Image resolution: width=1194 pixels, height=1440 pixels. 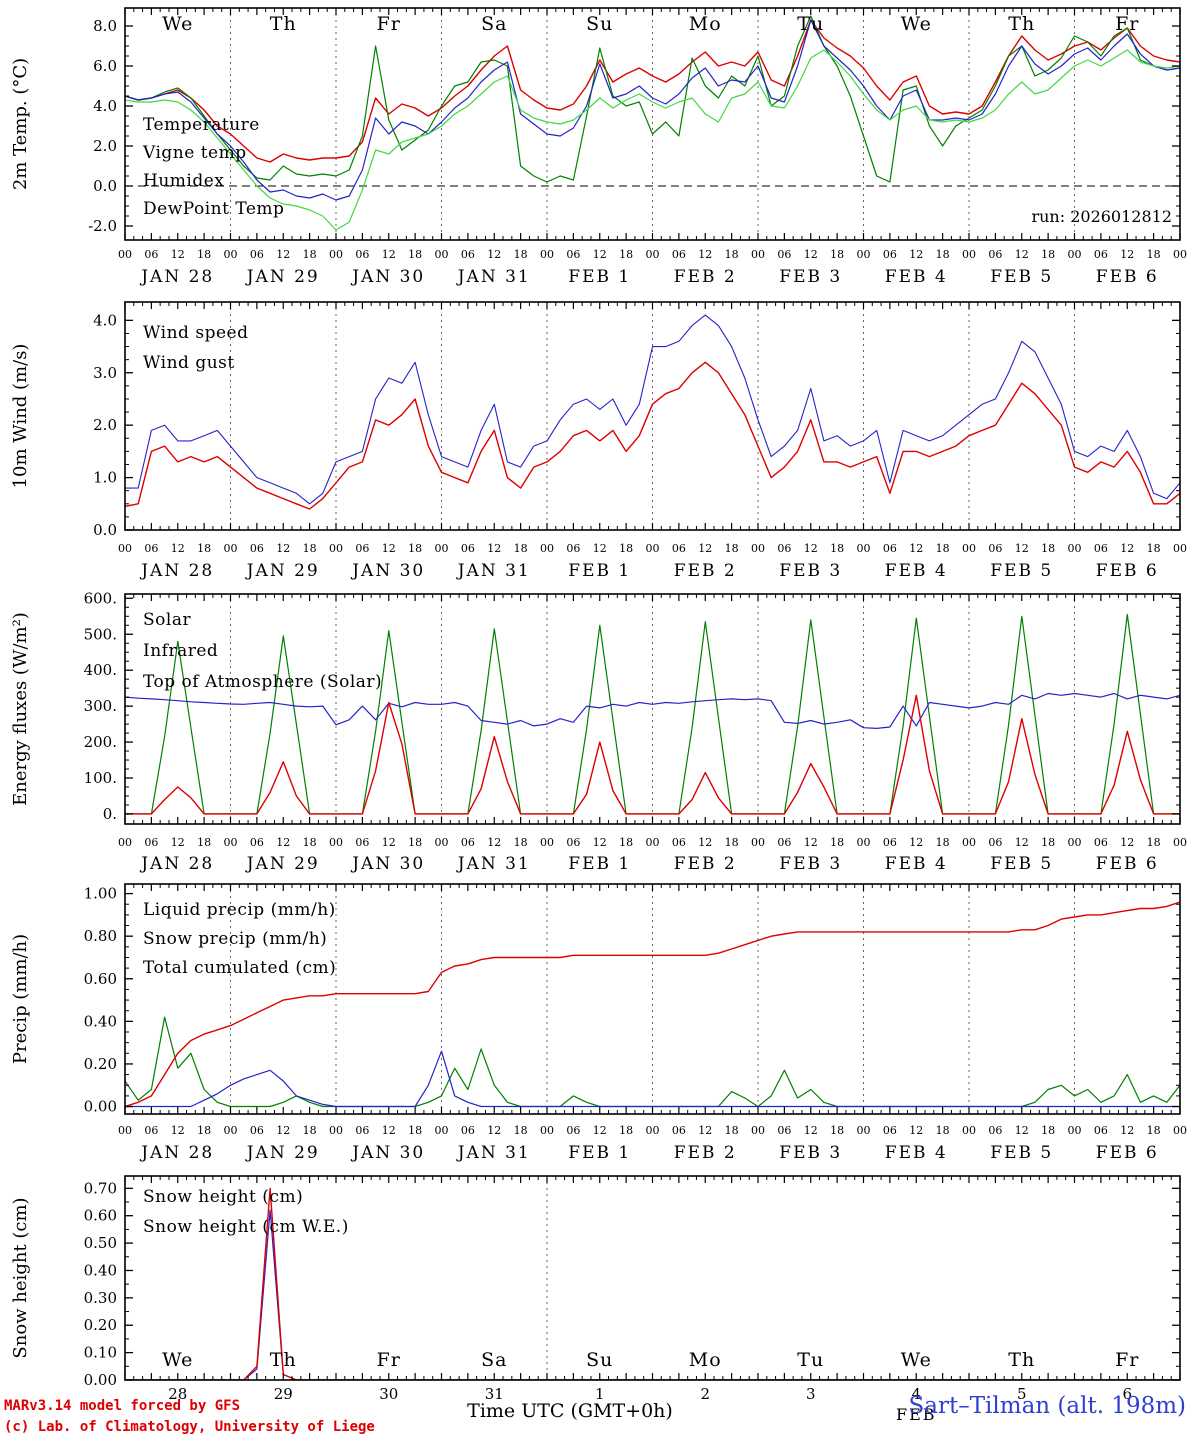 What do you see at coordinates (100, 706) in the screenshot?
I see `y-tick-label: 300.` at bounding box center [100, 706].